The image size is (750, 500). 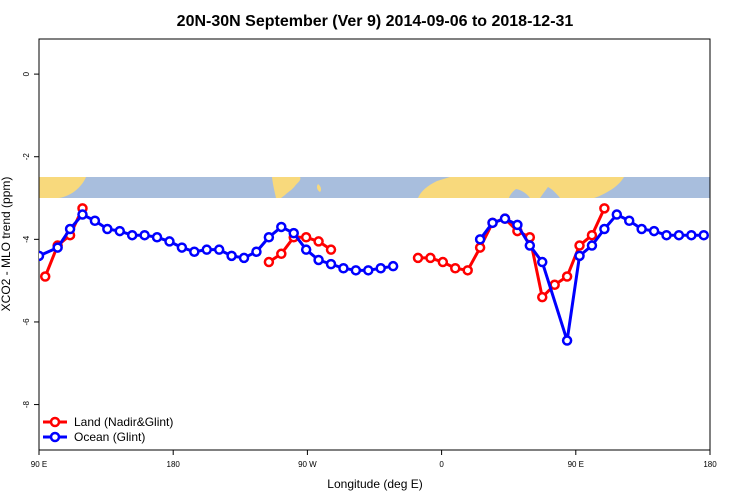 What do you see at coordinates (319, 188) in the screenshot?
I see `map-land-florida` at bounding box center [319, 188].